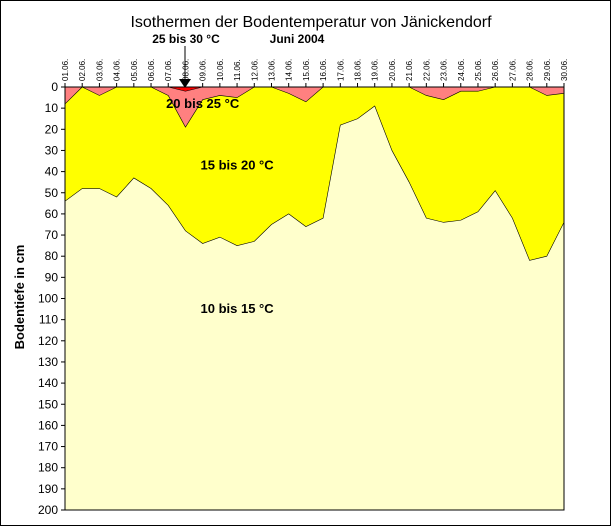 The image size is (611, 526). I want to click on x-tick-label: 12.06., so click(254, 70).